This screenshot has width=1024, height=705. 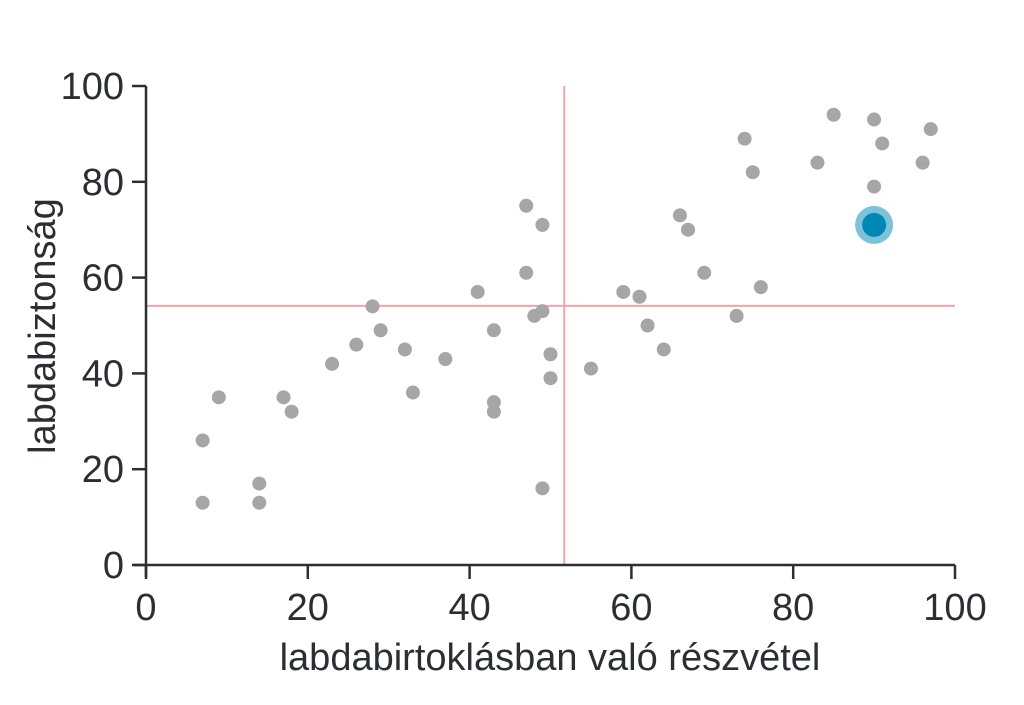 What do you see at coordinates (145, 608) in the screenshot?
I see `x-tick-label: 0` at bounding box center [145, 608].